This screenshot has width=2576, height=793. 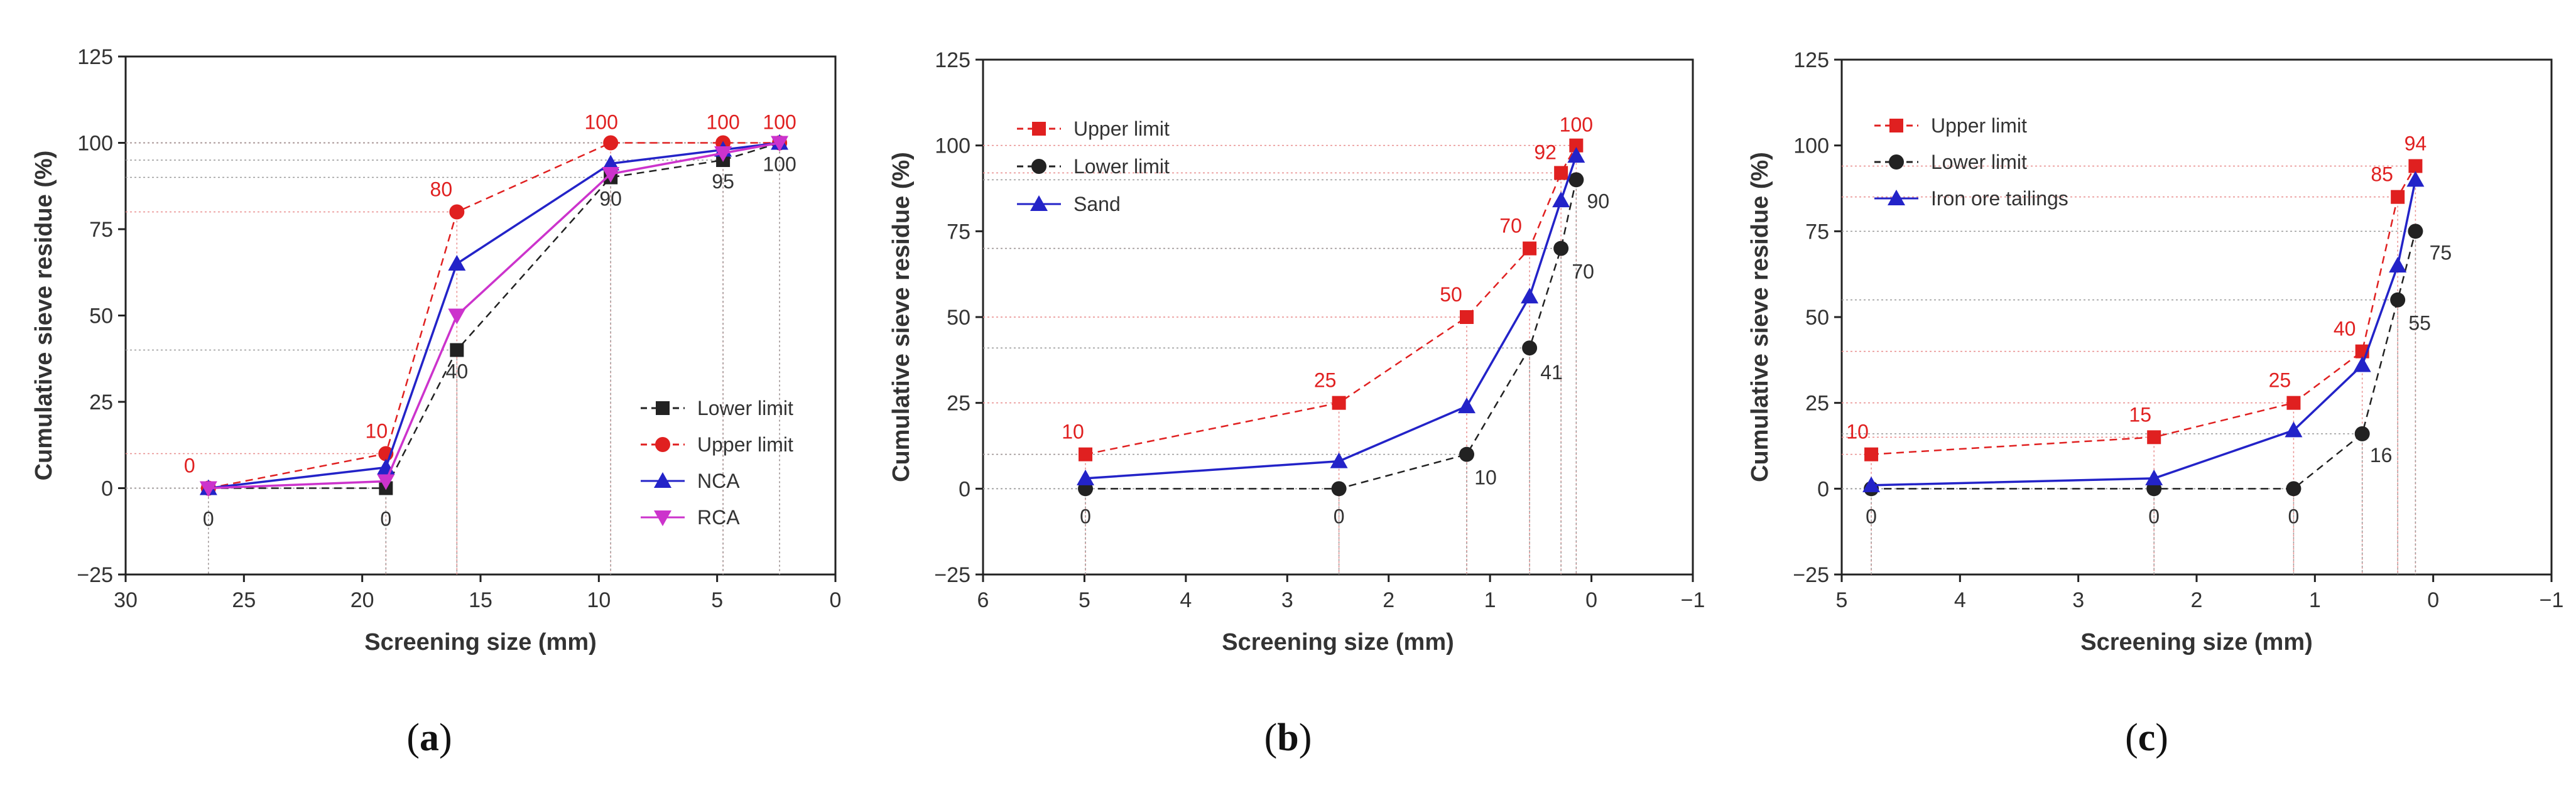 I want to click on x-tick-label: 0, so click(x=836, y=600).